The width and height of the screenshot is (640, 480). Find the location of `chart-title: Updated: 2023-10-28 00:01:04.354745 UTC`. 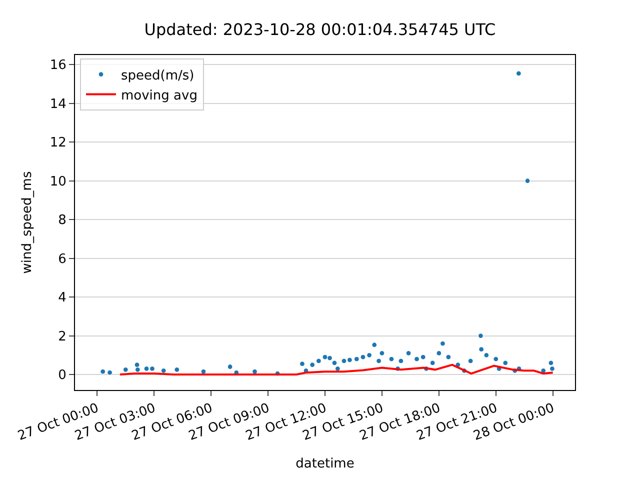

chart-title: Updated: 2023-10-28 00:01:04.354745 UTC is located at coordinates (320, 30).